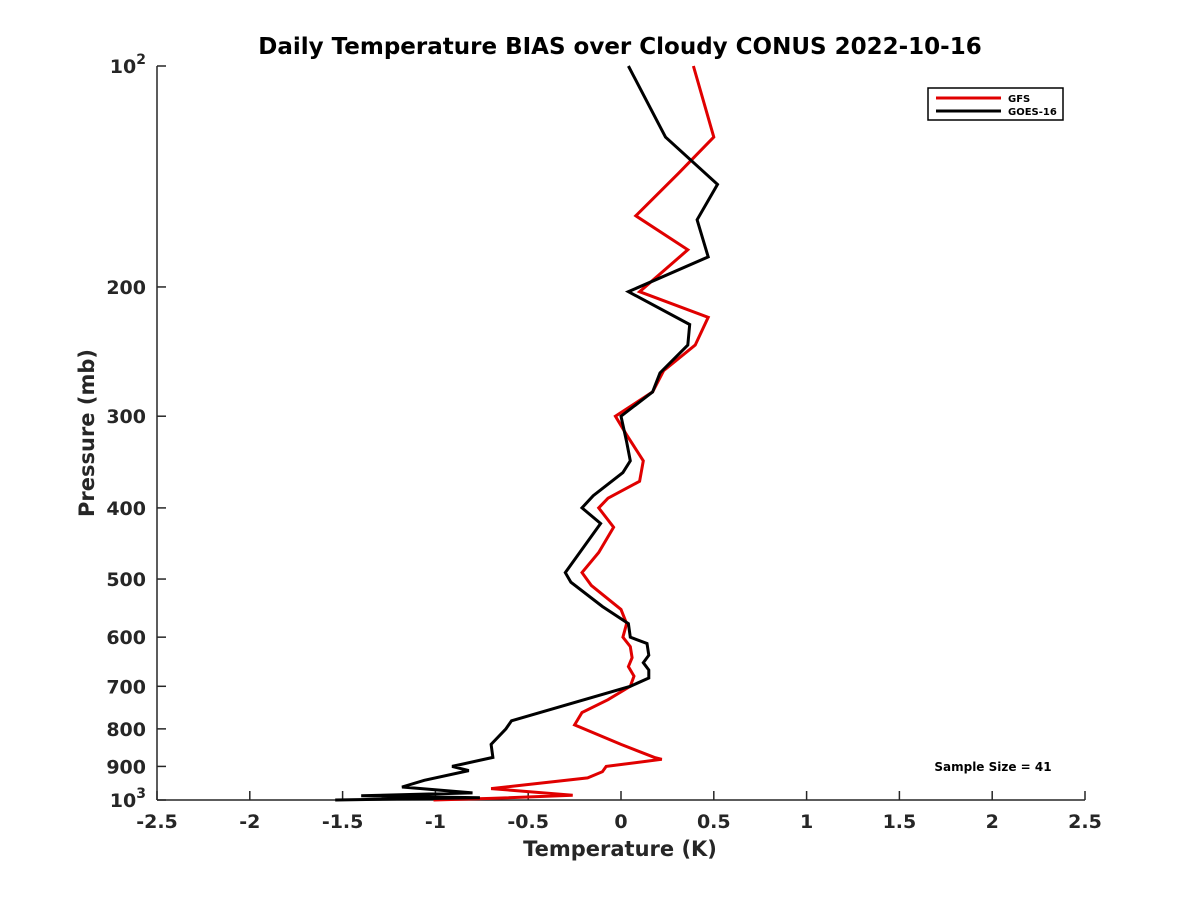 Image resolution: width=1200 pixels, height=900 pixels. I want to click on x-tick-label: 1, so click(806, 822).